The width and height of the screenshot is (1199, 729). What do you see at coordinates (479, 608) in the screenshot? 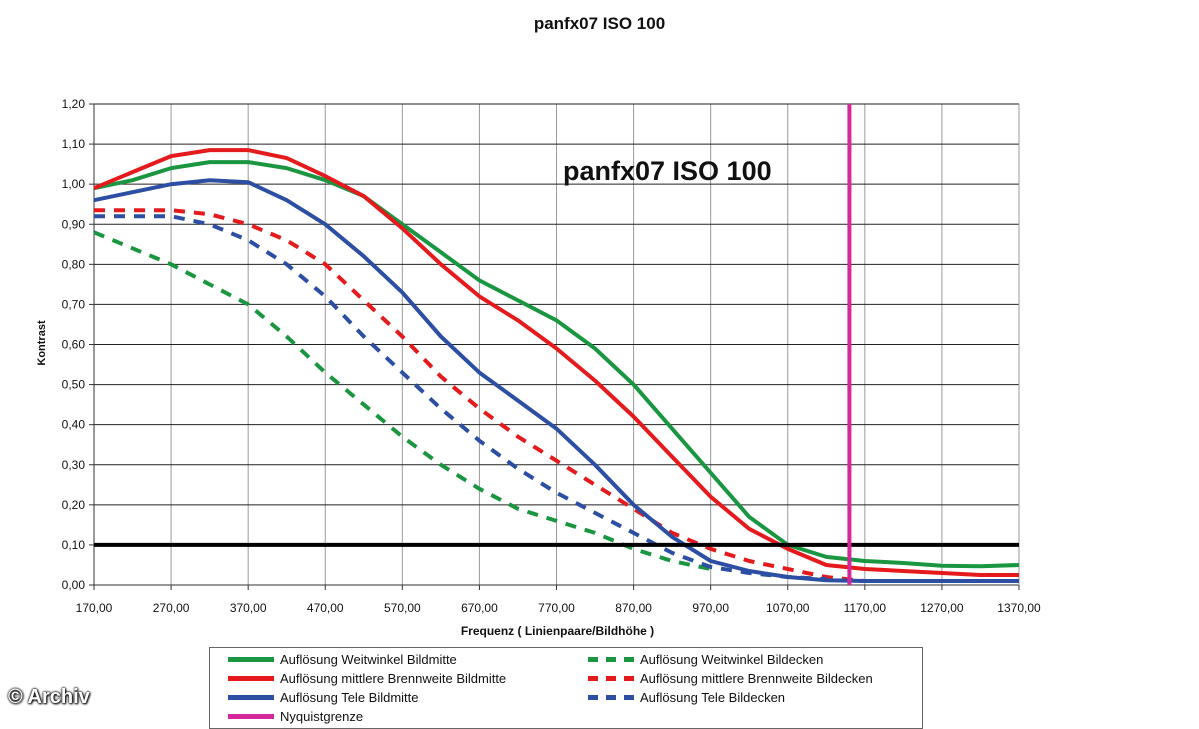
I see `x-tick-label: 670,00` at bounding box center [479, 608].